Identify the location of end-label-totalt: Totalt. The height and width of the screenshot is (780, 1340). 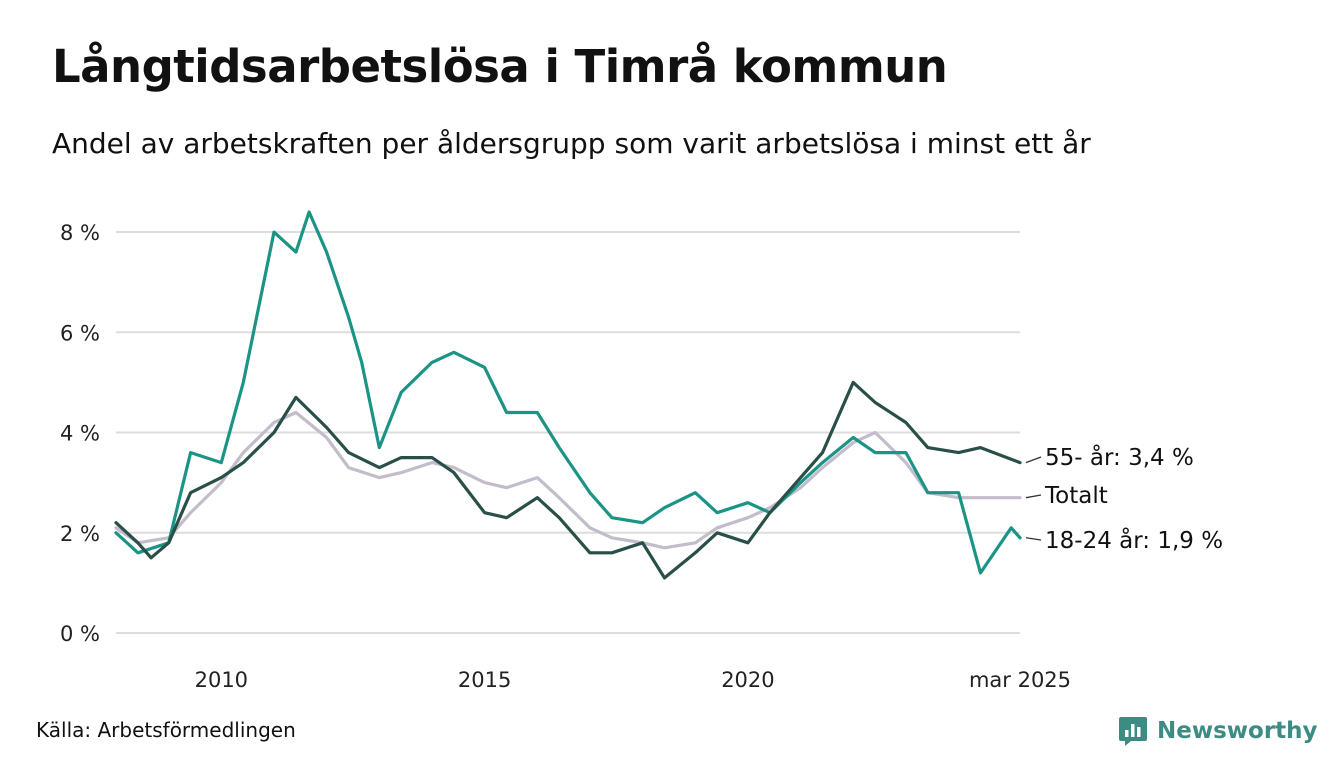
(1076, 496).